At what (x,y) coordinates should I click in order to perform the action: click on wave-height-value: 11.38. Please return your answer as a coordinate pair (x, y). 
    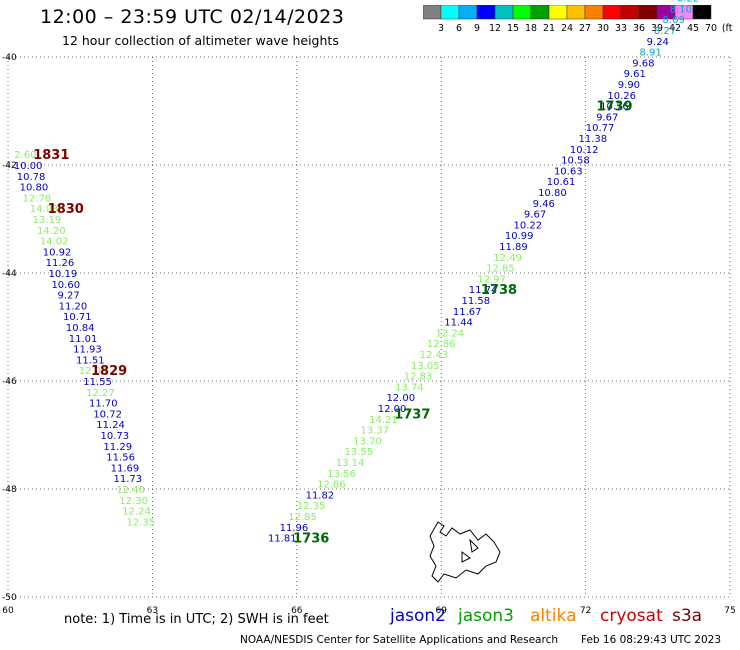
    Looking at the image, I should click on (592, 139).